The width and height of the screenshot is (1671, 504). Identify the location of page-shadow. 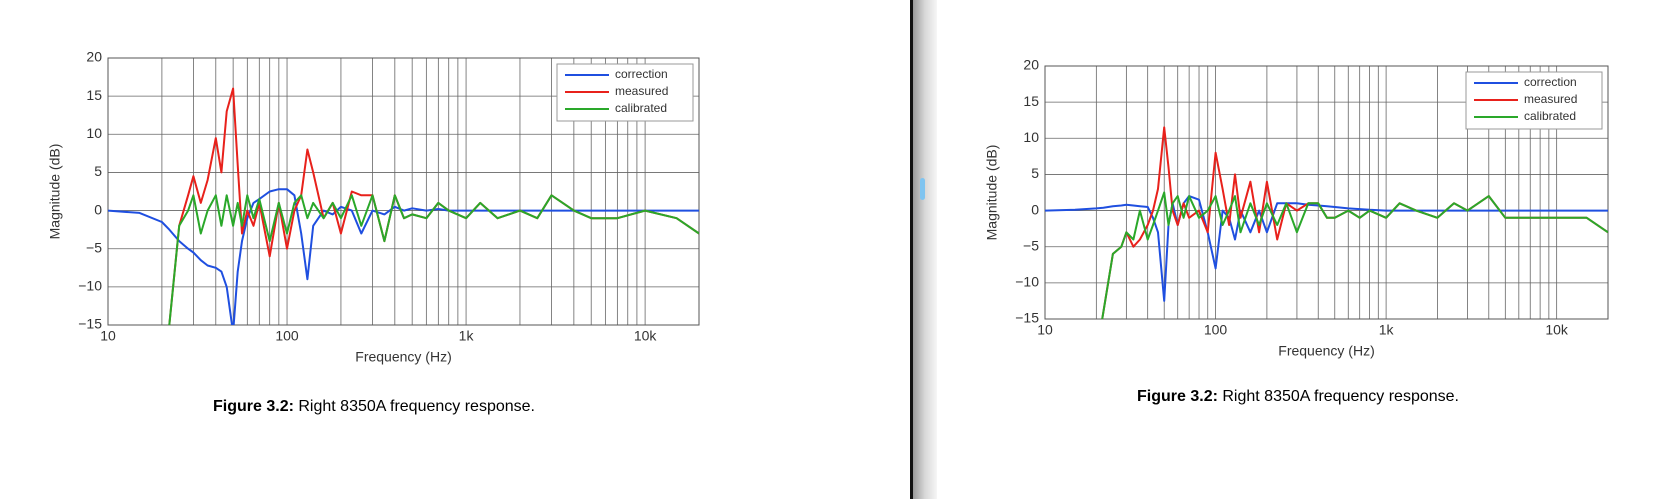
(925, 249).